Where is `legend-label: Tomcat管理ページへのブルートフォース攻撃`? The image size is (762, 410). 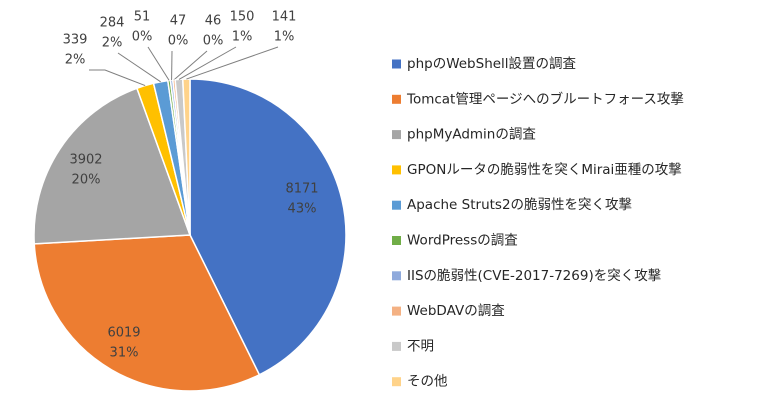 legend-label: Tomcat管理ページへのブルートフォース攻撃 is located at coordinates (545, 98).